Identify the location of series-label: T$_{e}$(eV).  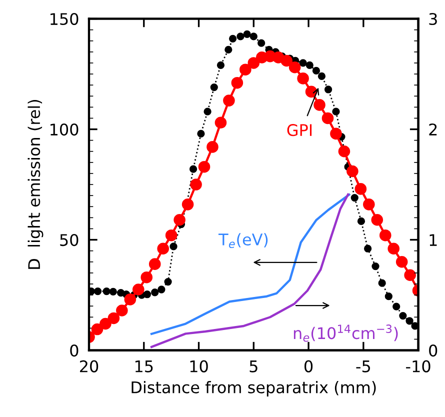
(243, 240).